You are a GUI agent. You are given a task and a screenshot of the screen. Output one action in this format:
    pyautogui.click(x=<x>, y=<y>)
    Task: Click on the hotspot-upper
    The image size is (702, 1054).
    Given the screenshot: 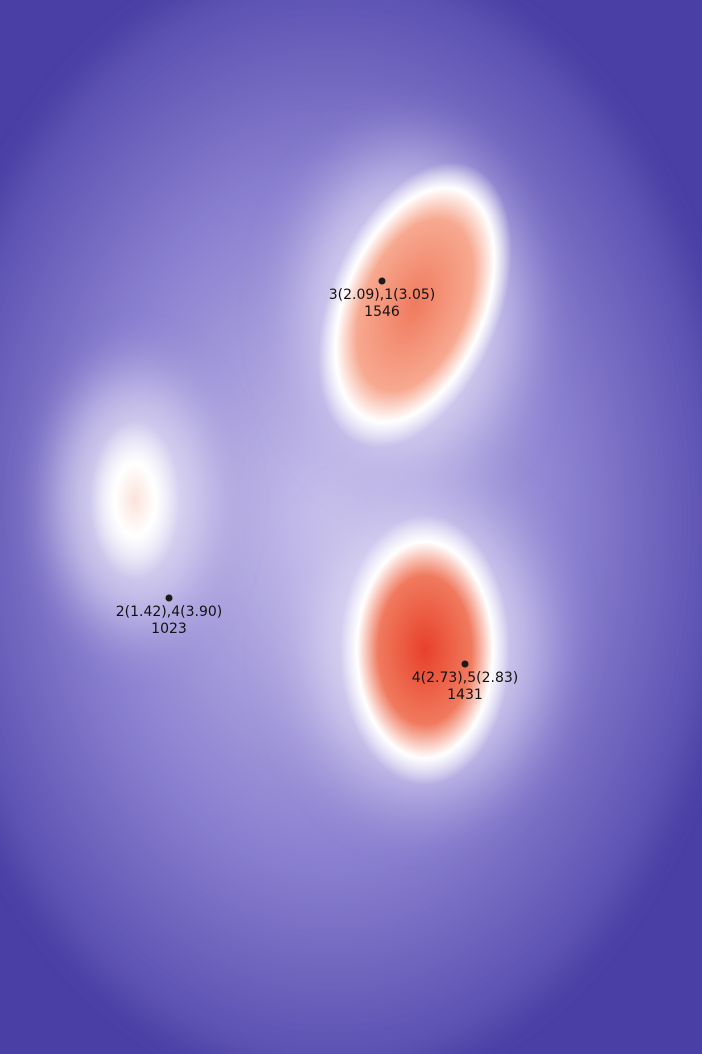 What is the action you would take?
    pyautogui.click(x=415, y=305)
    